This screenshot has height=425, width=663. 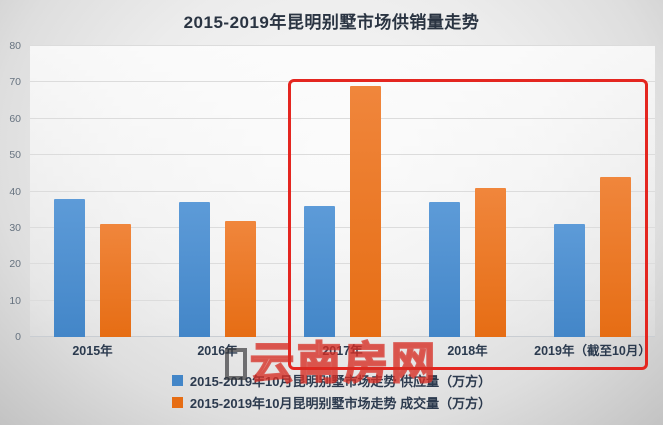 What do you see at coordinates (194, 269) in the screenshot?
I see `bar-series0-2016年` at bounding box center [194, 269].